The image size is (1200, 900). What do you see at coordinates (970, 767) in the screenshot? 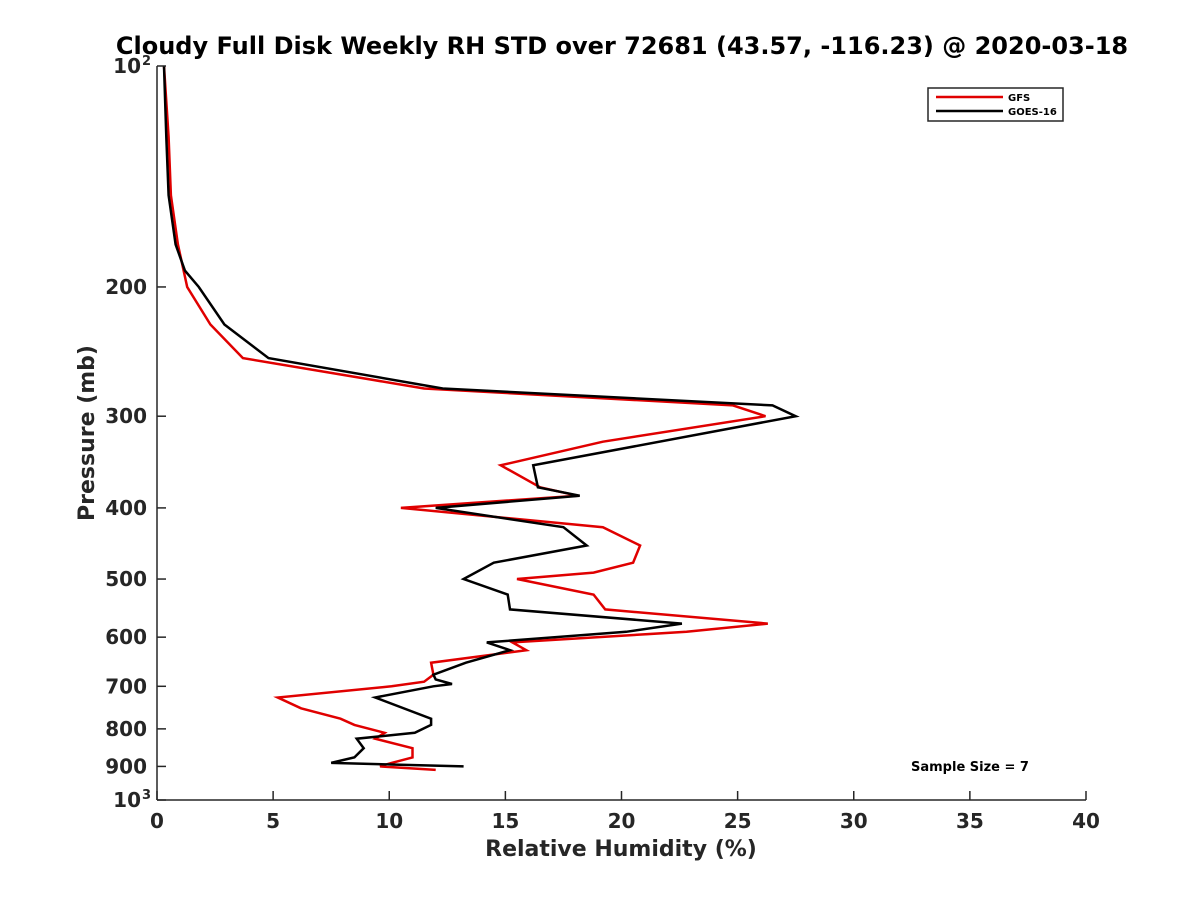
I see `sample-size-annotation: Sample Size = 7` at bounding box center [970, 767].